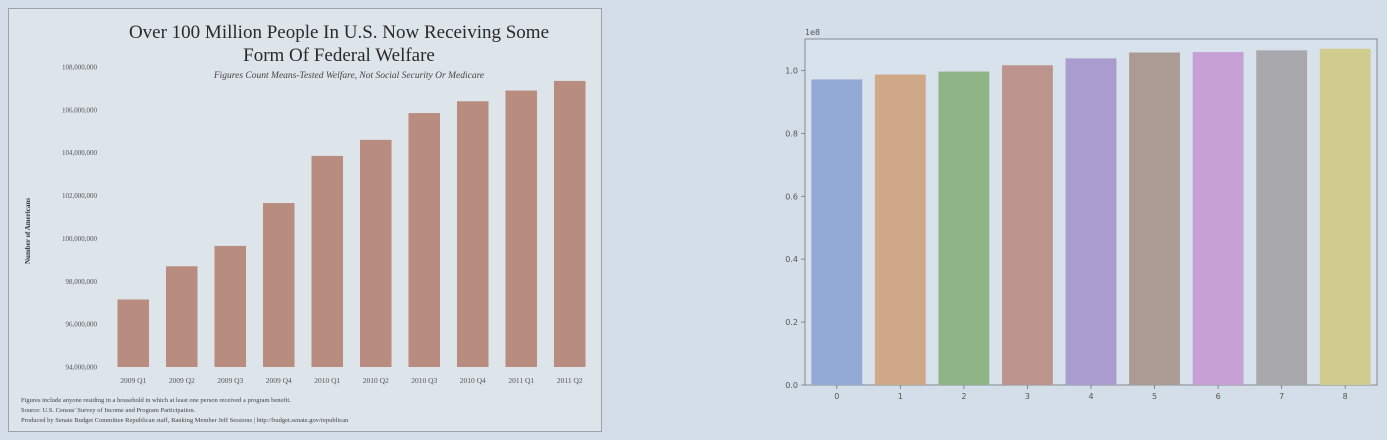 The image size is (1387, 440). What do you see at coordinates (791, 322) in the screenshot?
I see `right-ytick-label: 0.2` at bounding box center [791, 322].